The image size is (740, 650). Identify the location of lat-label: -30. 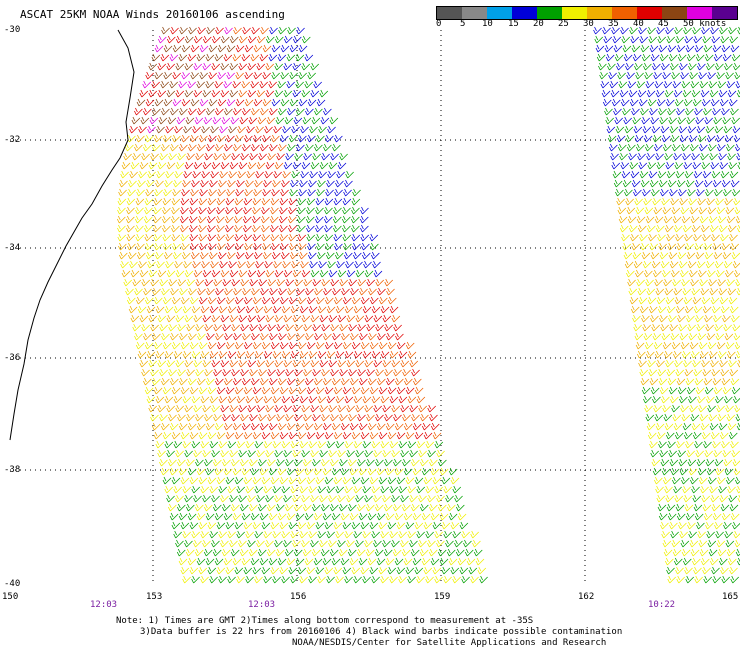
(12, 30).